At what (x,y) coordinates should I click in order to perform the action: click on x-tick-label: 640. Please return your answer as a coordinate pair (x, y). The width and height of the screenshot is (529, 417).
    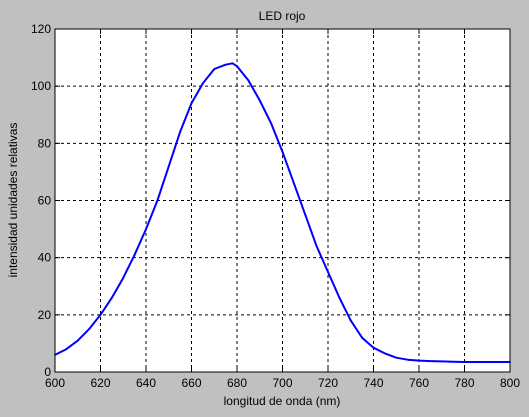
    Looking at the image, I should click on (146, 383).